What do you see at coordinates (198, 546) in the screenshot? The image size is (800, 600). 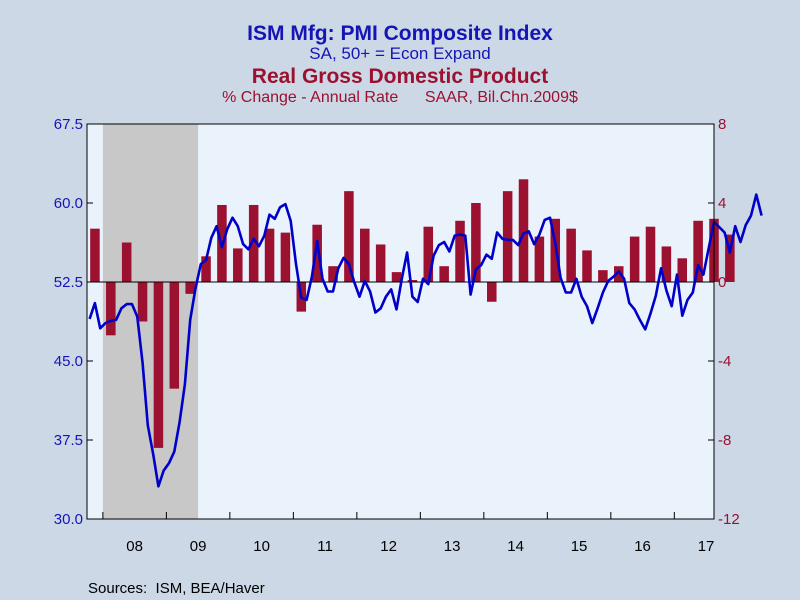 I see `x-tick-label: 09` at bounding box center [198, 546].